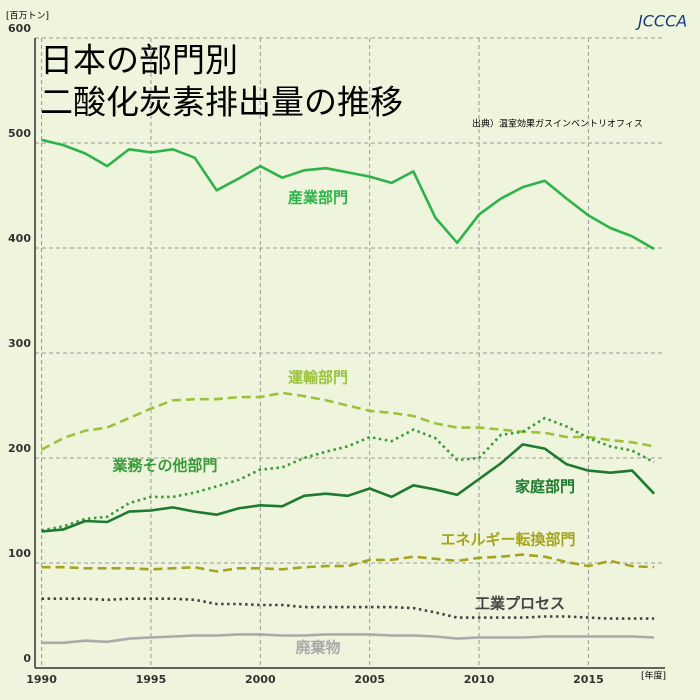 The image size is (700, 700). What do you see at coordinates (479, 679) in the screenshot?
I see `x-tick-label: 2010` at bounding box center [479, 679].